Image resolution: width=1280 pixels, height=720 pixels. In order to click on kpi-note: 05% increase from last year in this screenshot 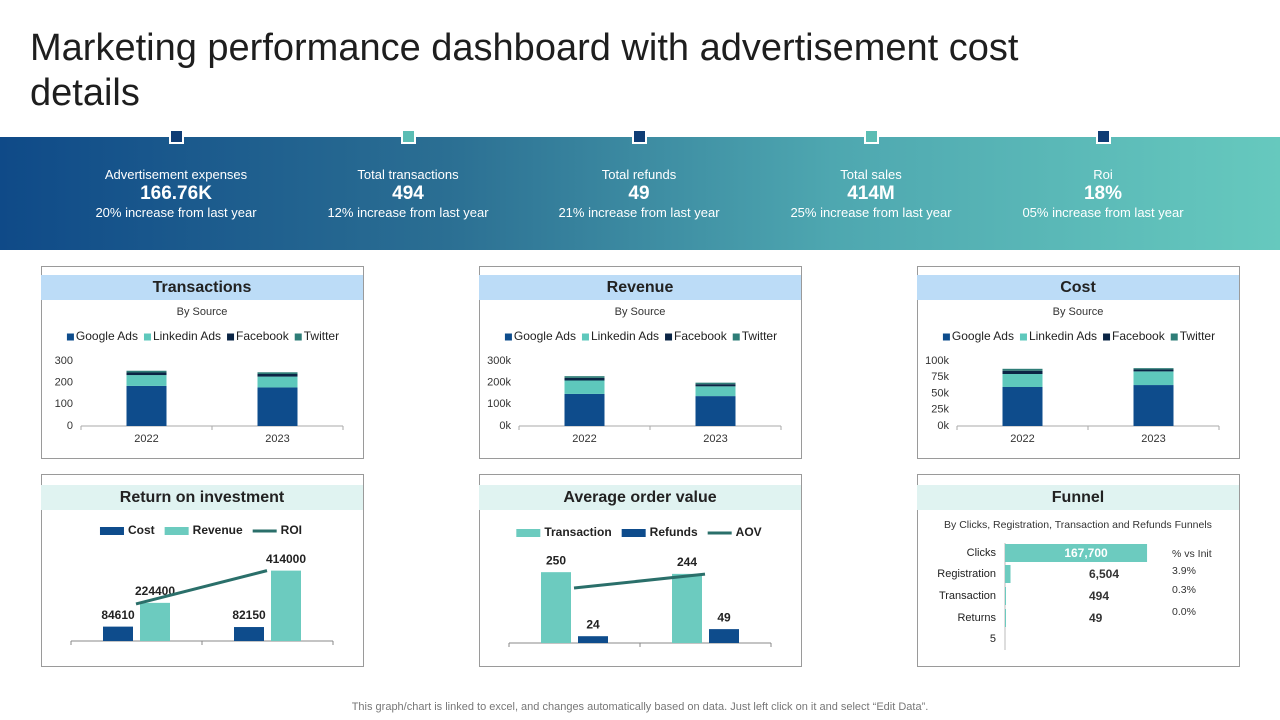, I will do `click(1103, 212)`.